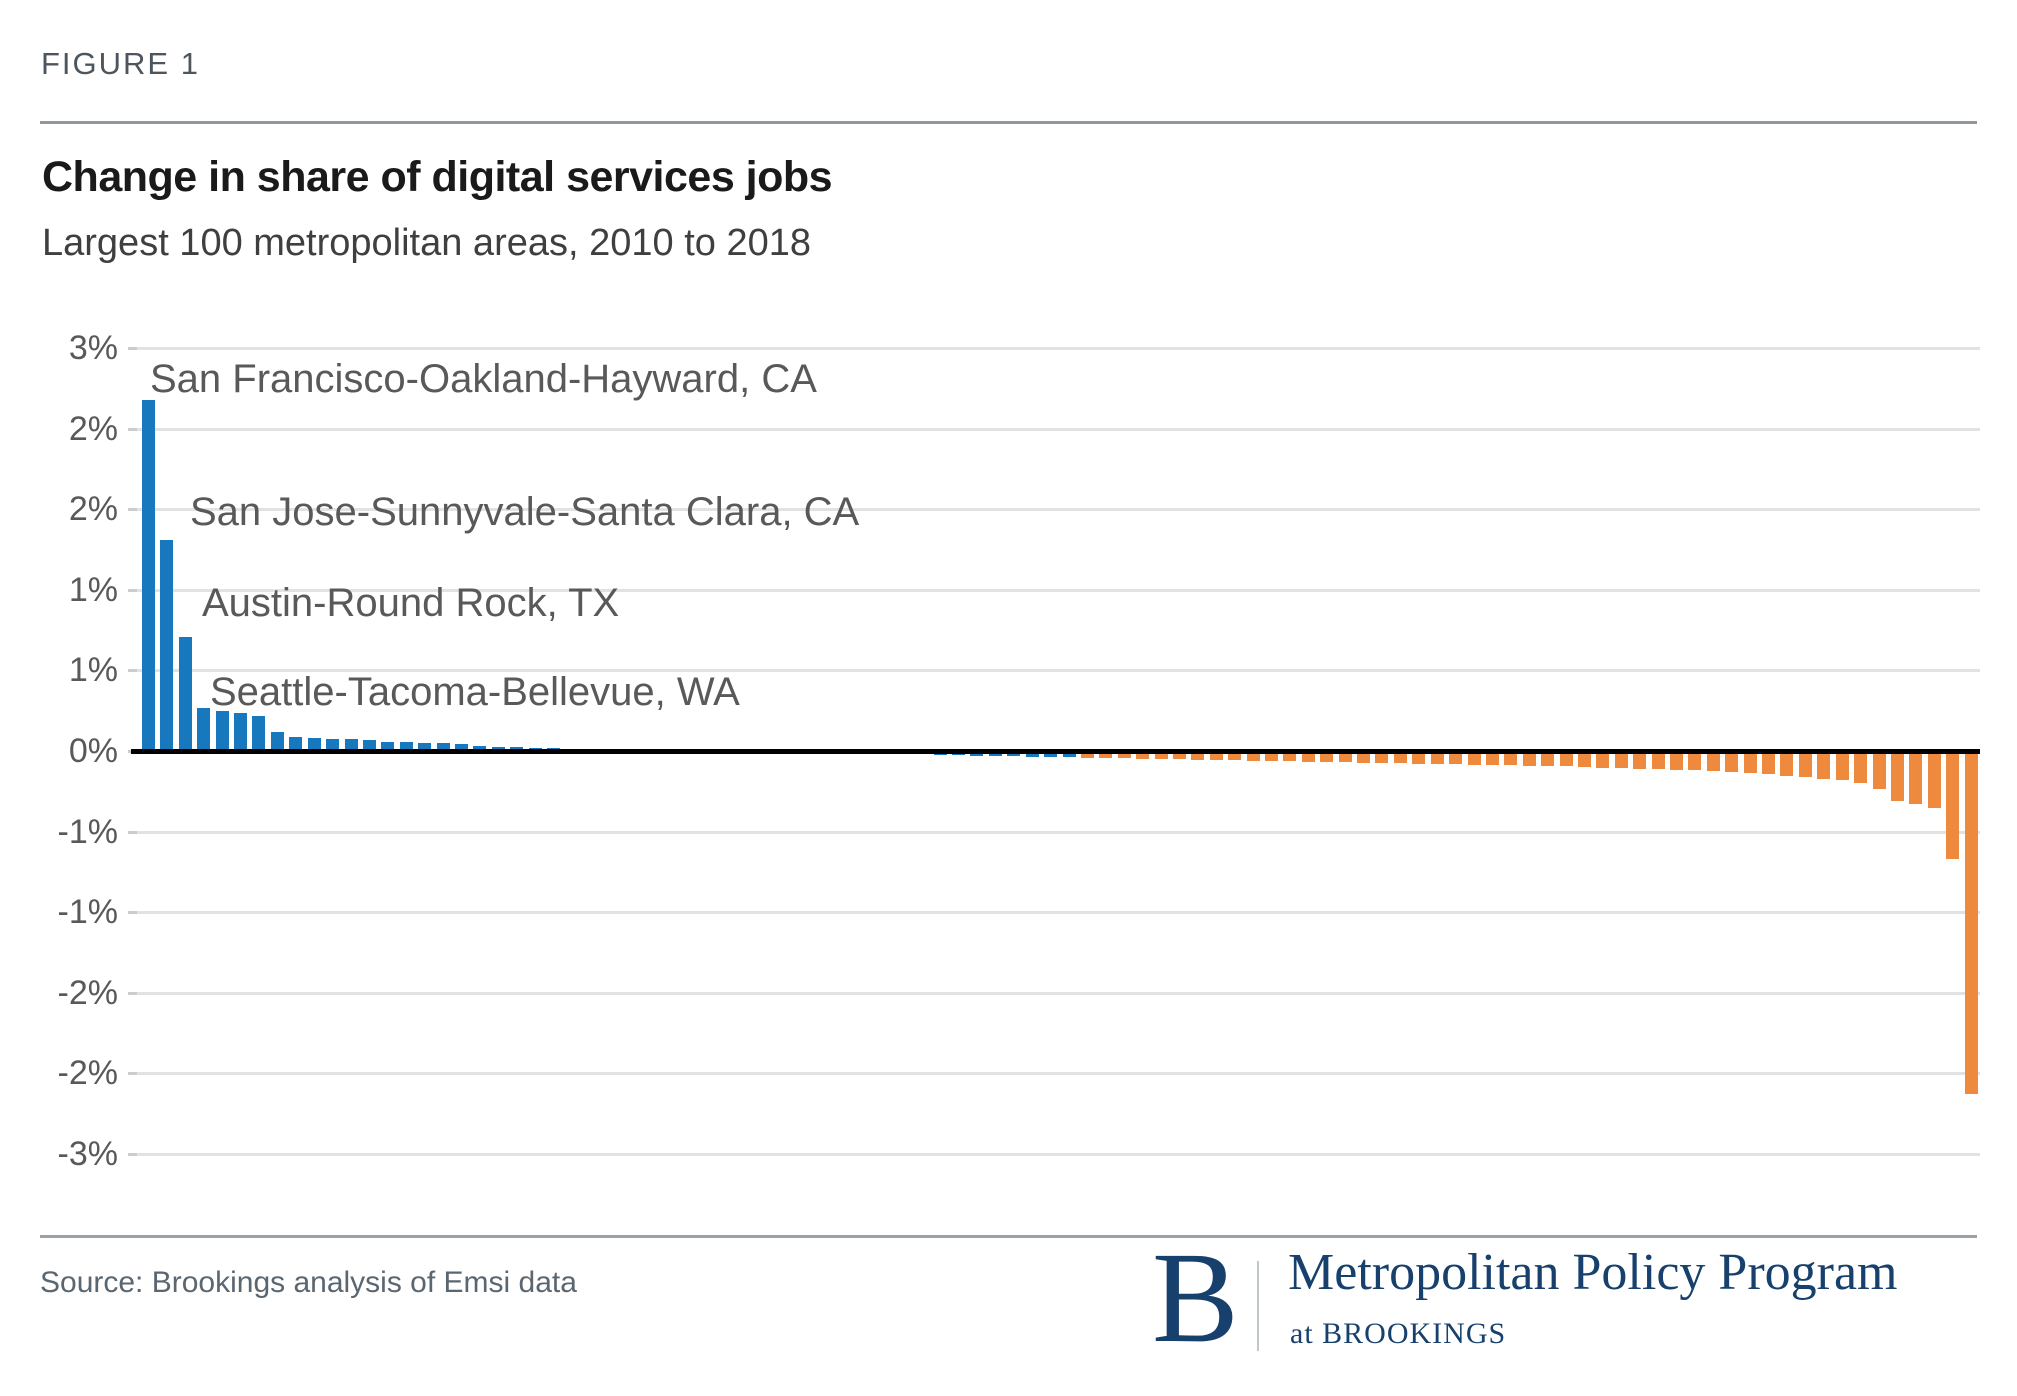 The image size is (2017, 1396). What do you see at coordinates (93, 348) in the screenshot?
I see `y-axis-tick-label: 3%` at bounding box center [93, 348].